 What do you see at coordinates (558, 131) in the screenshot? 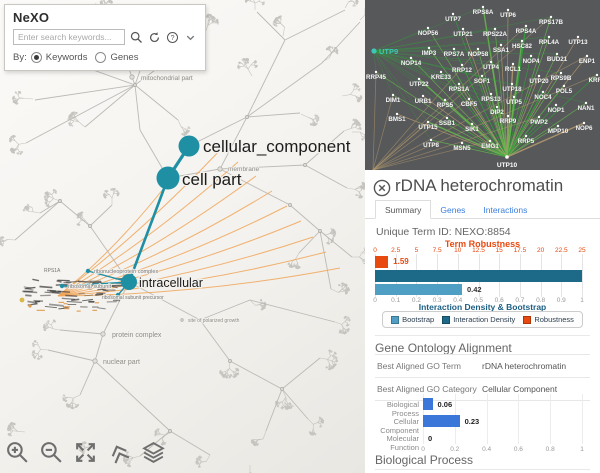
I see `gene-node-label: MPP10` at bounding box center [558, 131].